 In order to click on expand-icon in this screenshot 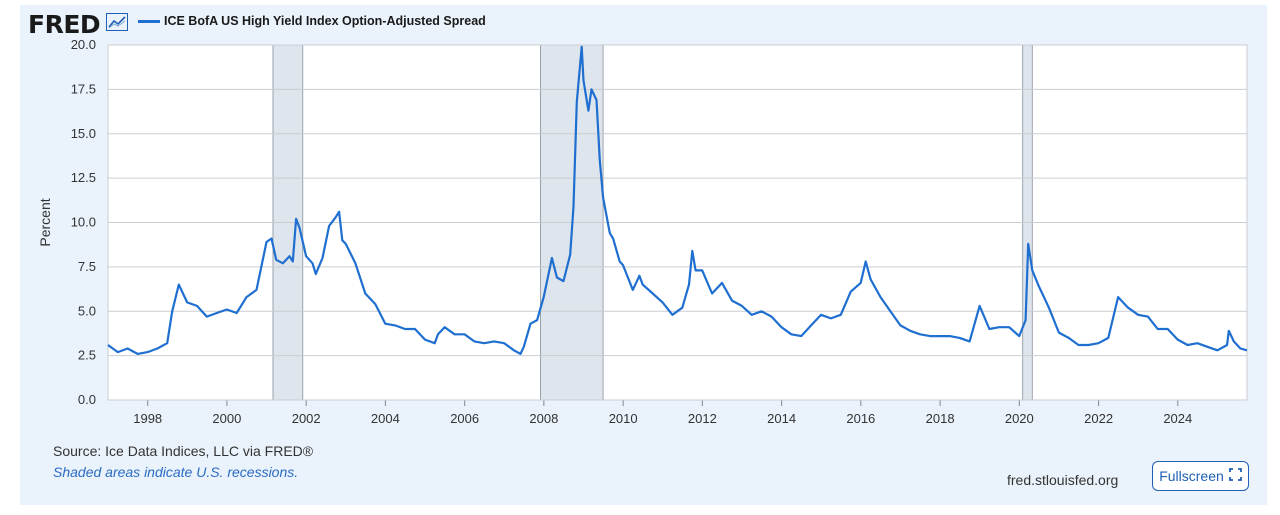, I will do `click(1235, 476)`.